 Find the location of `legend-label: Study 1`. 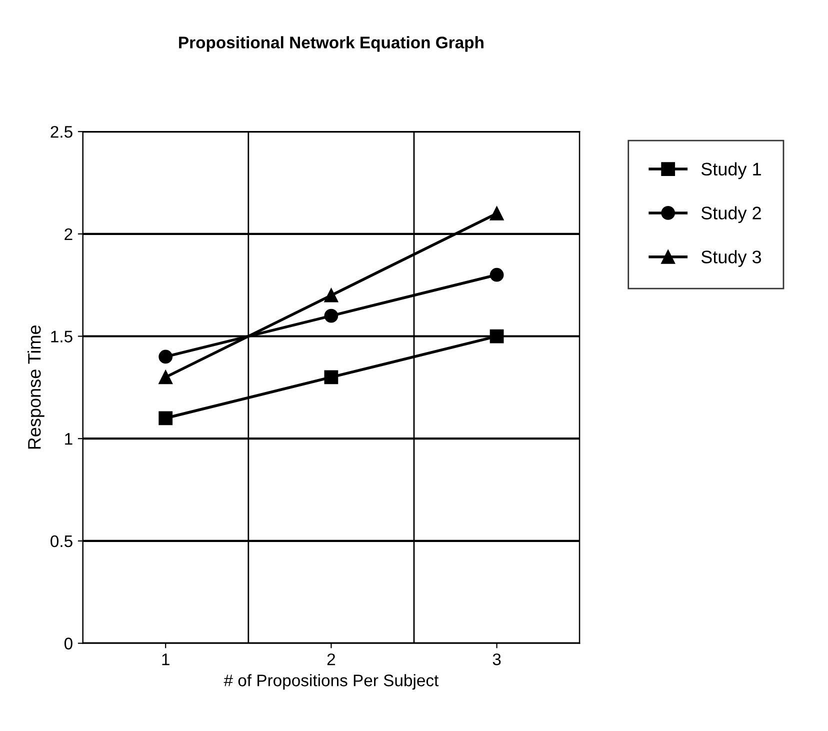

legend-label: Study 1 is located at coordinates (731, 171).